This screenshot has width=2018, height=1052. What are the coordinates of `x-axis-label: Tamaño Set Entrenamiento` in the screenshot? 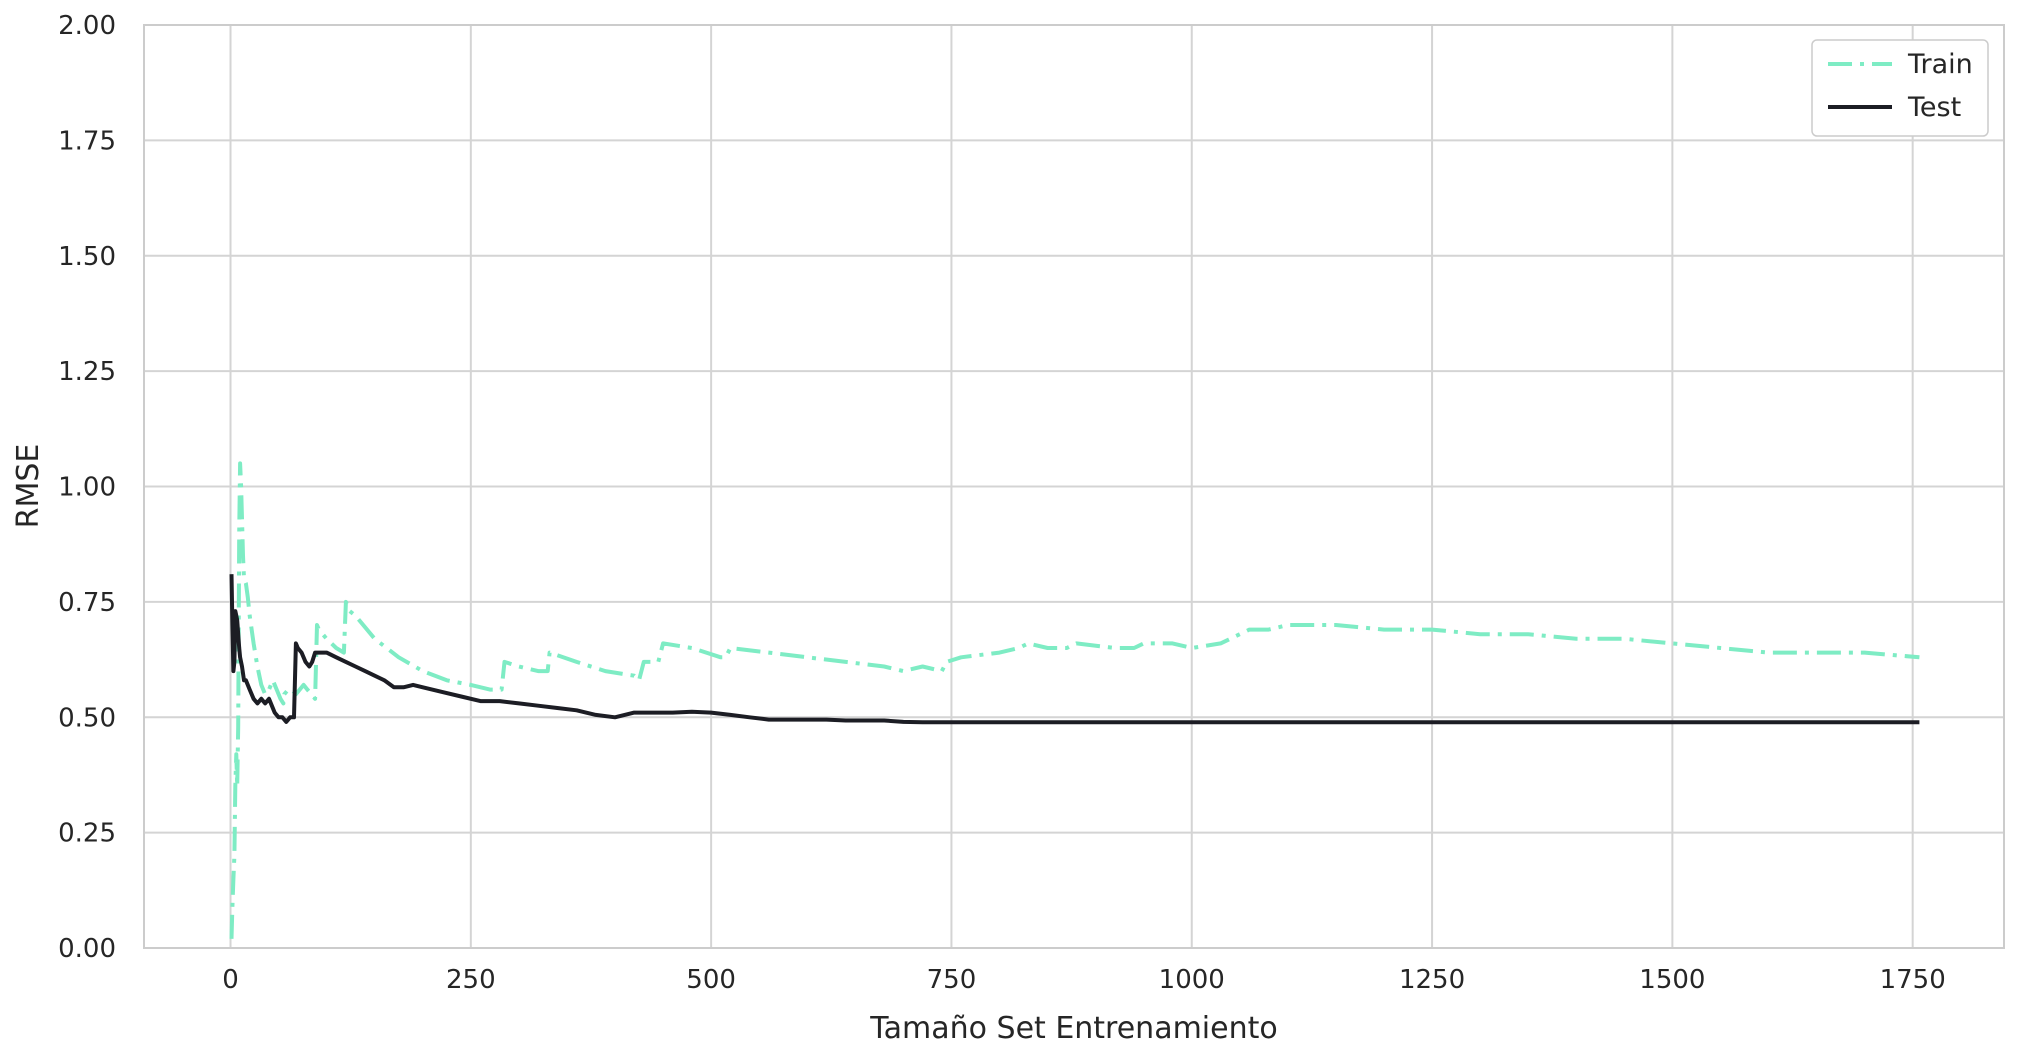 It's located at (1073, 1028).